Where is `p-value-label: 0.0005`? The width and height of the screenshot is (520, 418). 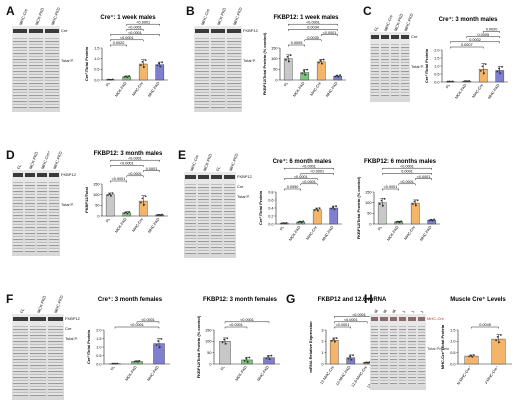 p-value-label: 0.0005 is located at coordinates (297, 43).